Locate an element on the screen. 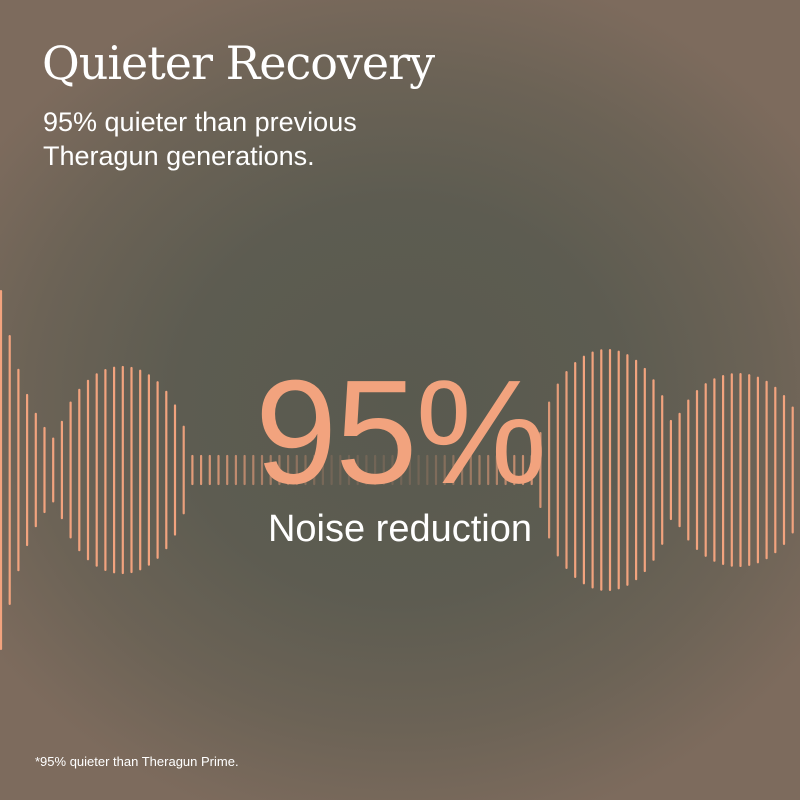 Image resolution: width=800 pixels, height=800 pixels. stat-label: Noise reduction is located at coordinates (400, 529).